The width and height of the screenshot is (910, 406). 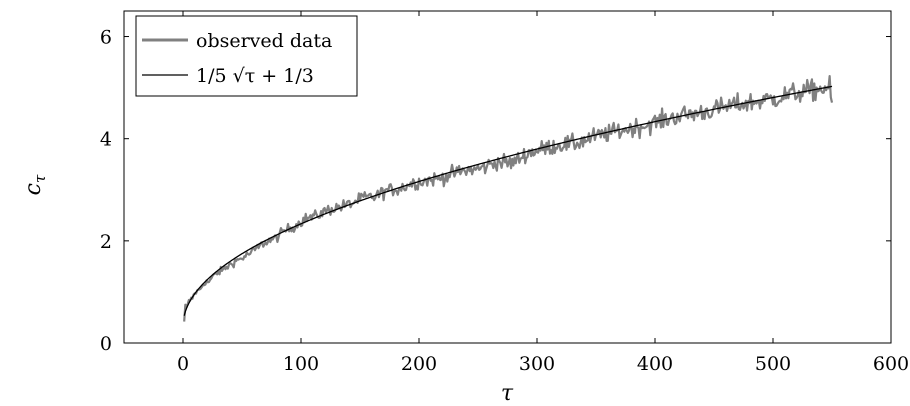 I want to click on x-axis-label: τ, so click(x=507, y=393).